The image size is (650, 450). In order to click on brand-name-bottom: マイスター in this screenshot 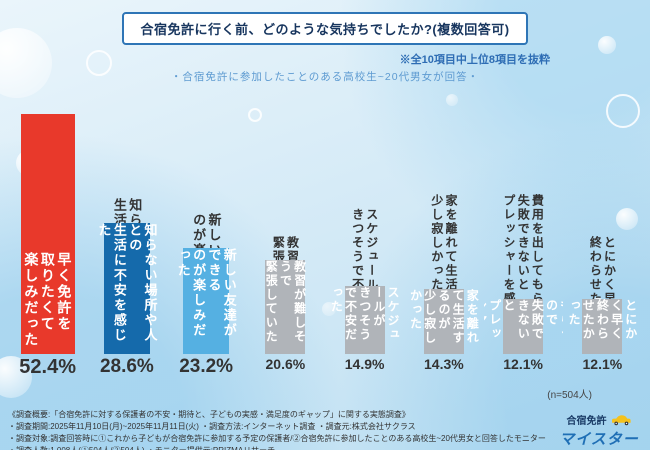, I will do `click(599, 439)`.